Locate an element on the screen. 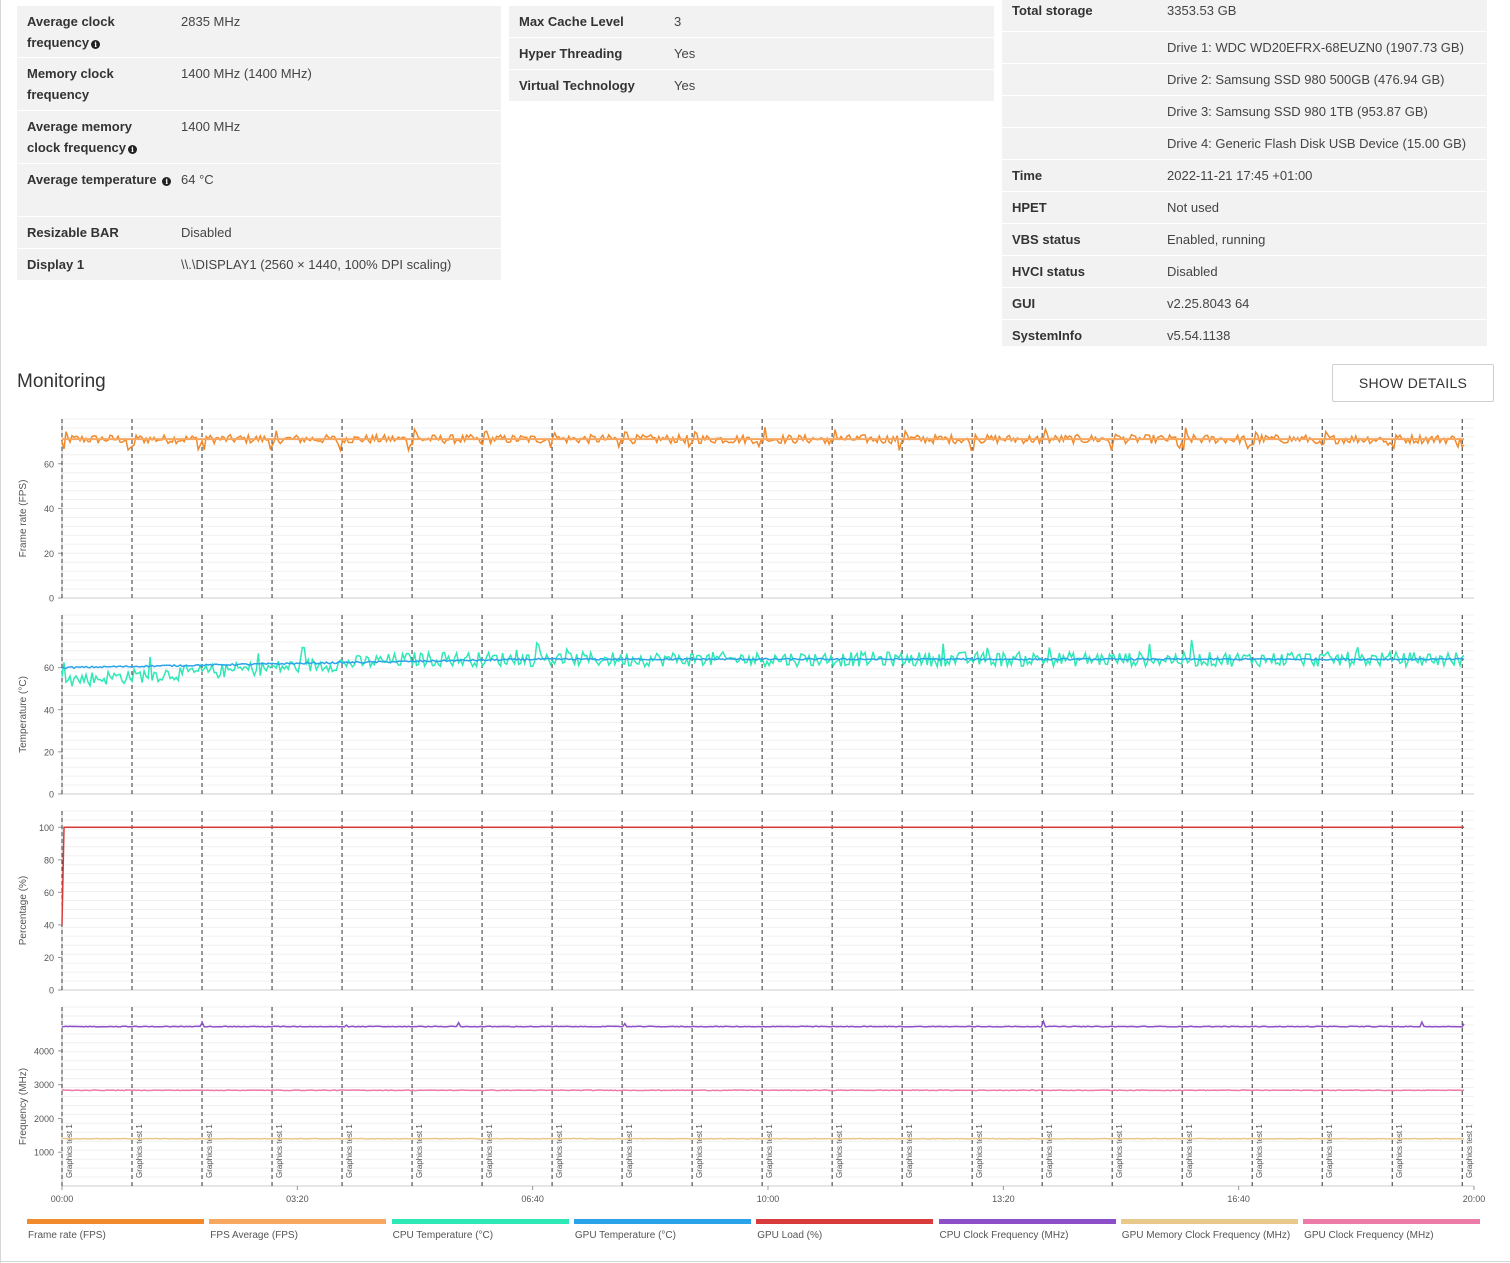 This screenshot has height=1263, width=1510. table-row: Average temperature i 64 °C is located at coordinates (259, 190).